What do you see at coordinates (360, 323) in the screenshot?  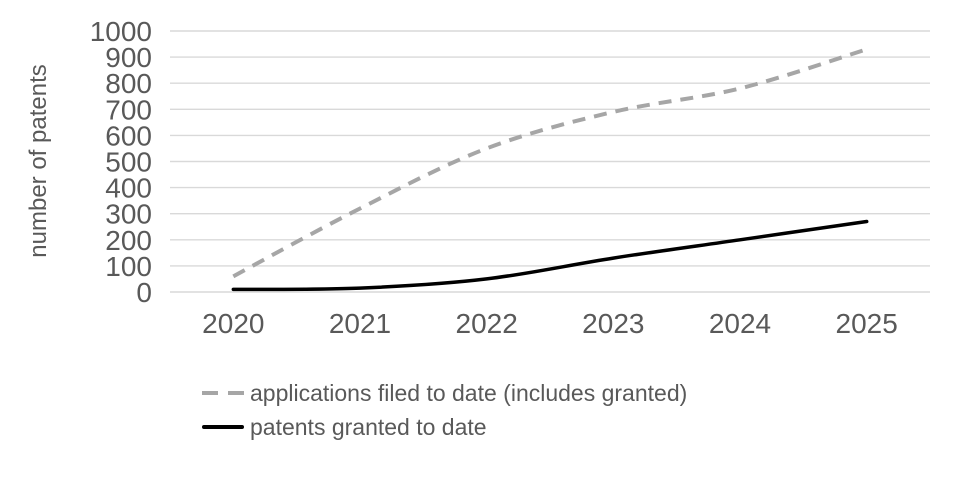 I see `x-axis-tick-label: 2021` at bounding box center [360, 323].